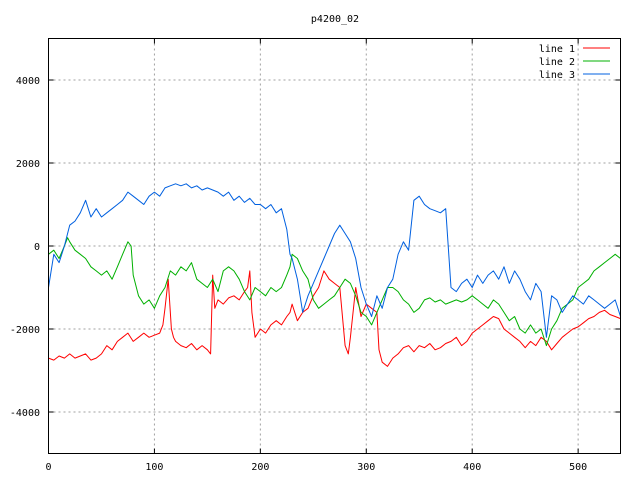  What do you see at coordinates (557, 75) in the screenshot?
I see `legend-label: line 3` at bounding box center [557, 75].